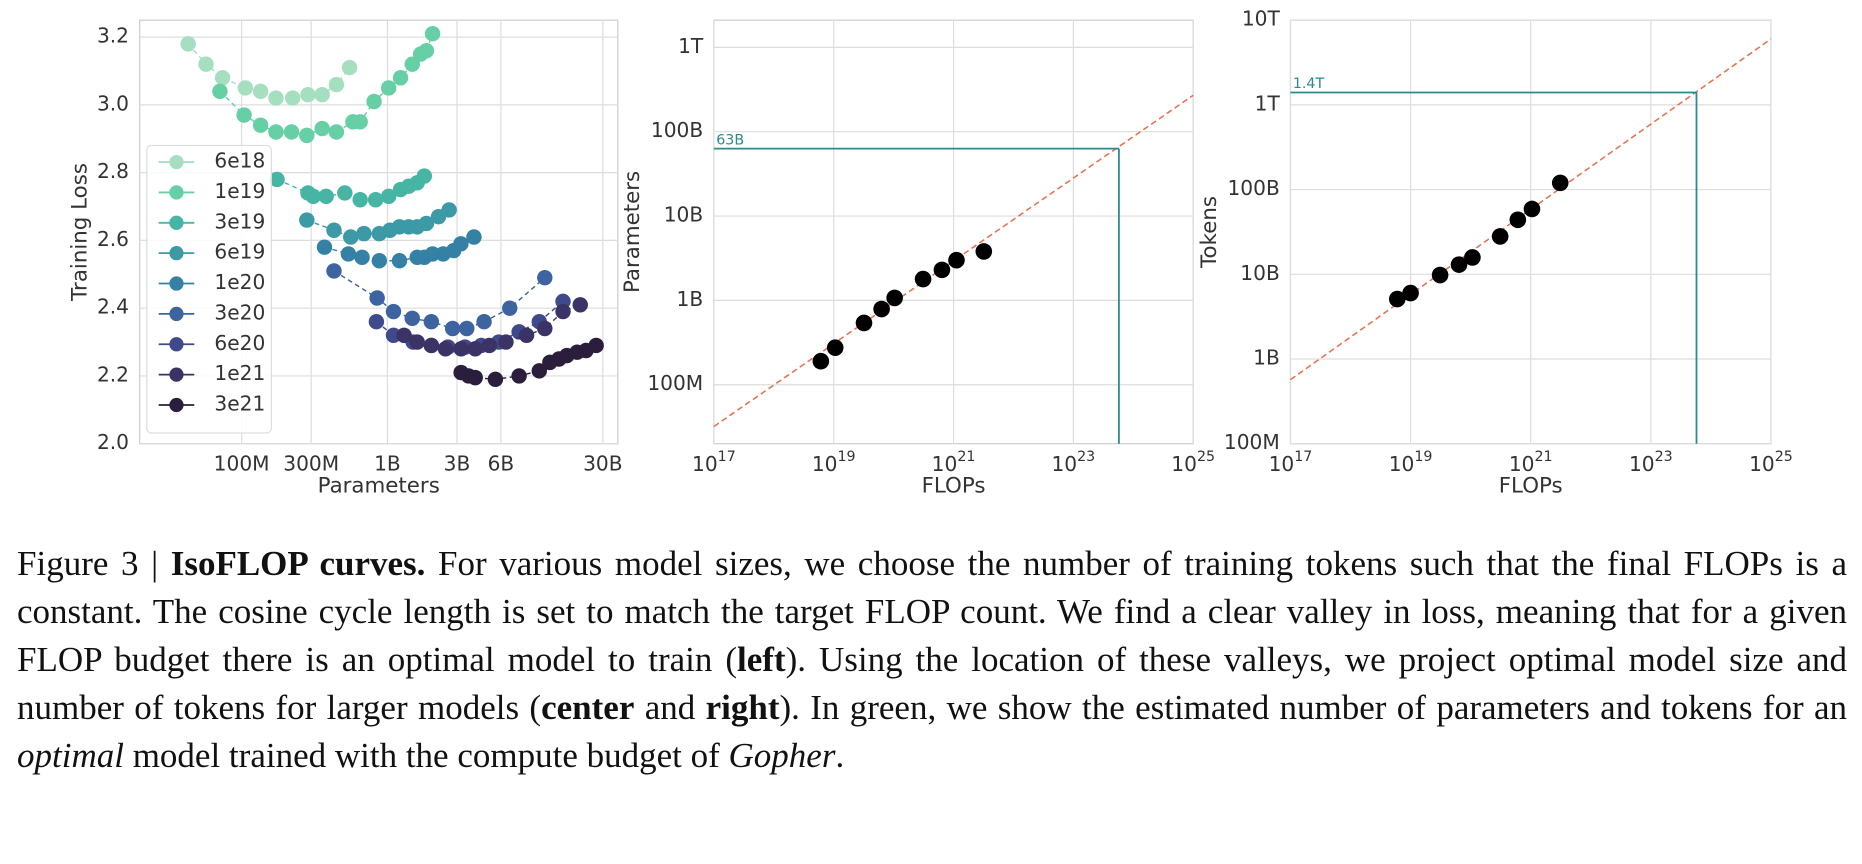 This screenshot has height=864, width=1862. I want to click on caption-text: left, so click(761, 659).